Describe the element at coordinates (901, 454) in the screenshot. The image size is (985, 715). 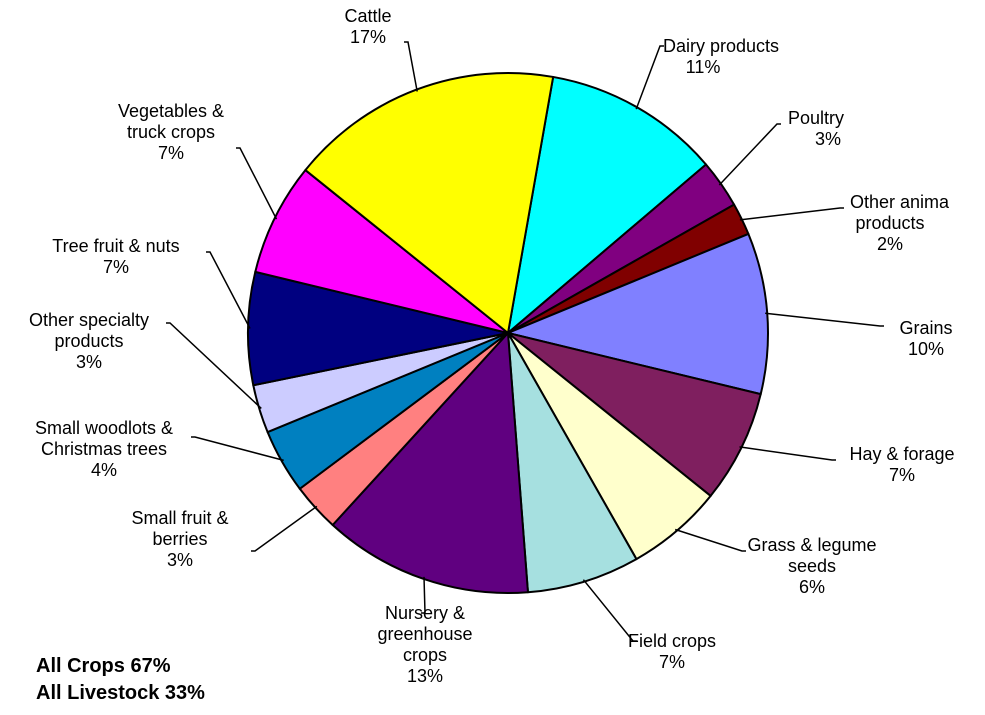
I see `label-line: Hay & forage` at that location.